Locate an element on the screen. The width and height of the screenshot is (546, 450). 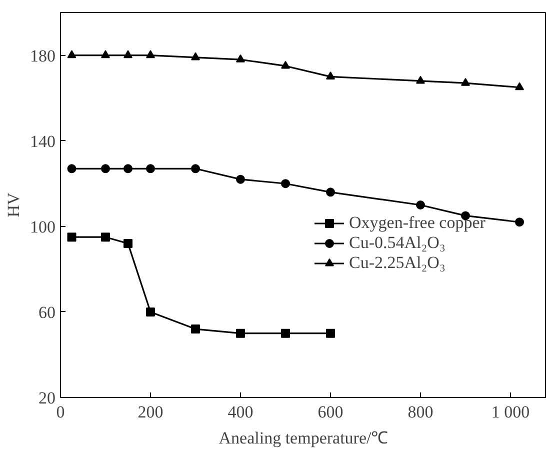
x-tick-label: 200 is located at coordinates (151, 412).